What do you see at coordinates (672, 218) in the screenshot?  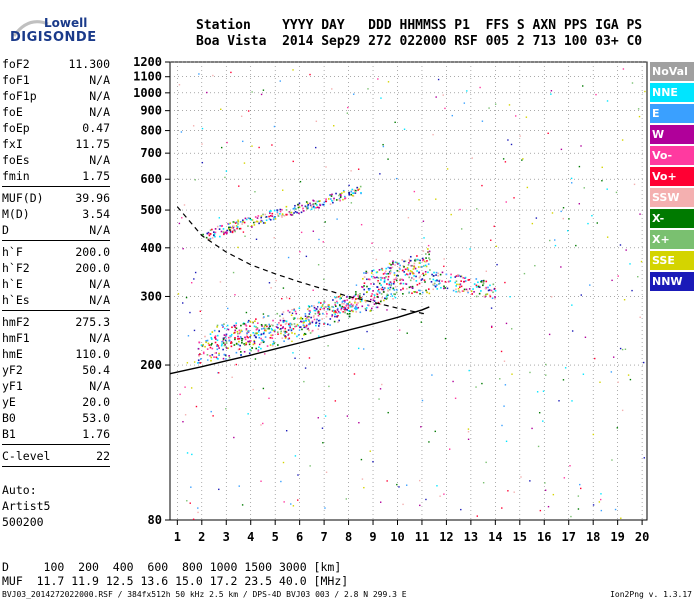 I see `legend-item-x-: X-` at bounding box center [672, 218].